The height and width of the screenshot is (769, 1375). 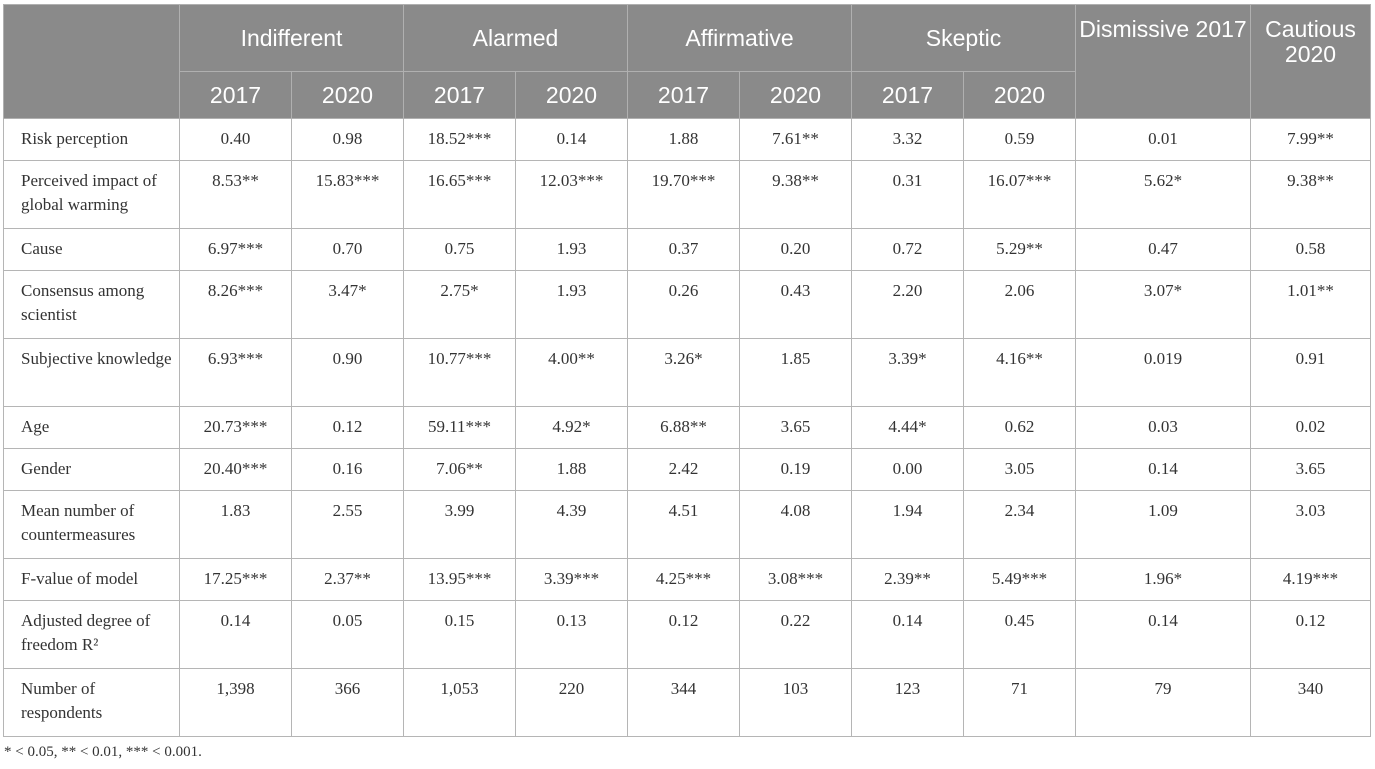 I want to click on value-cell: 103, so click(x=795, y=702).